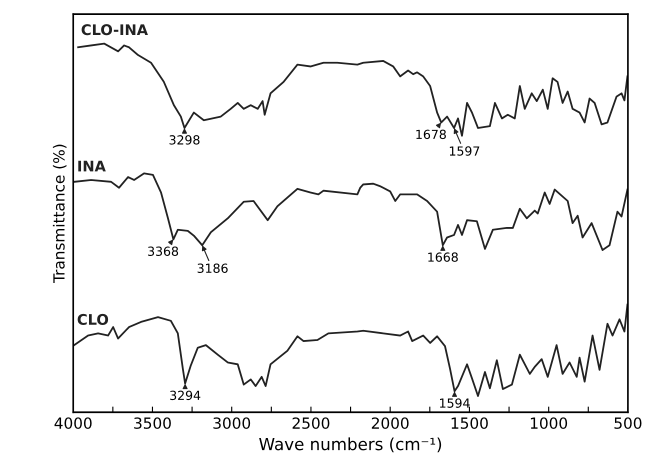 The height and width of the screenshot is (455, 648). What do you see at coordinates (455, 403) in the screenshot?
I see `annotation: 1594` at bounding box center [455, 403].